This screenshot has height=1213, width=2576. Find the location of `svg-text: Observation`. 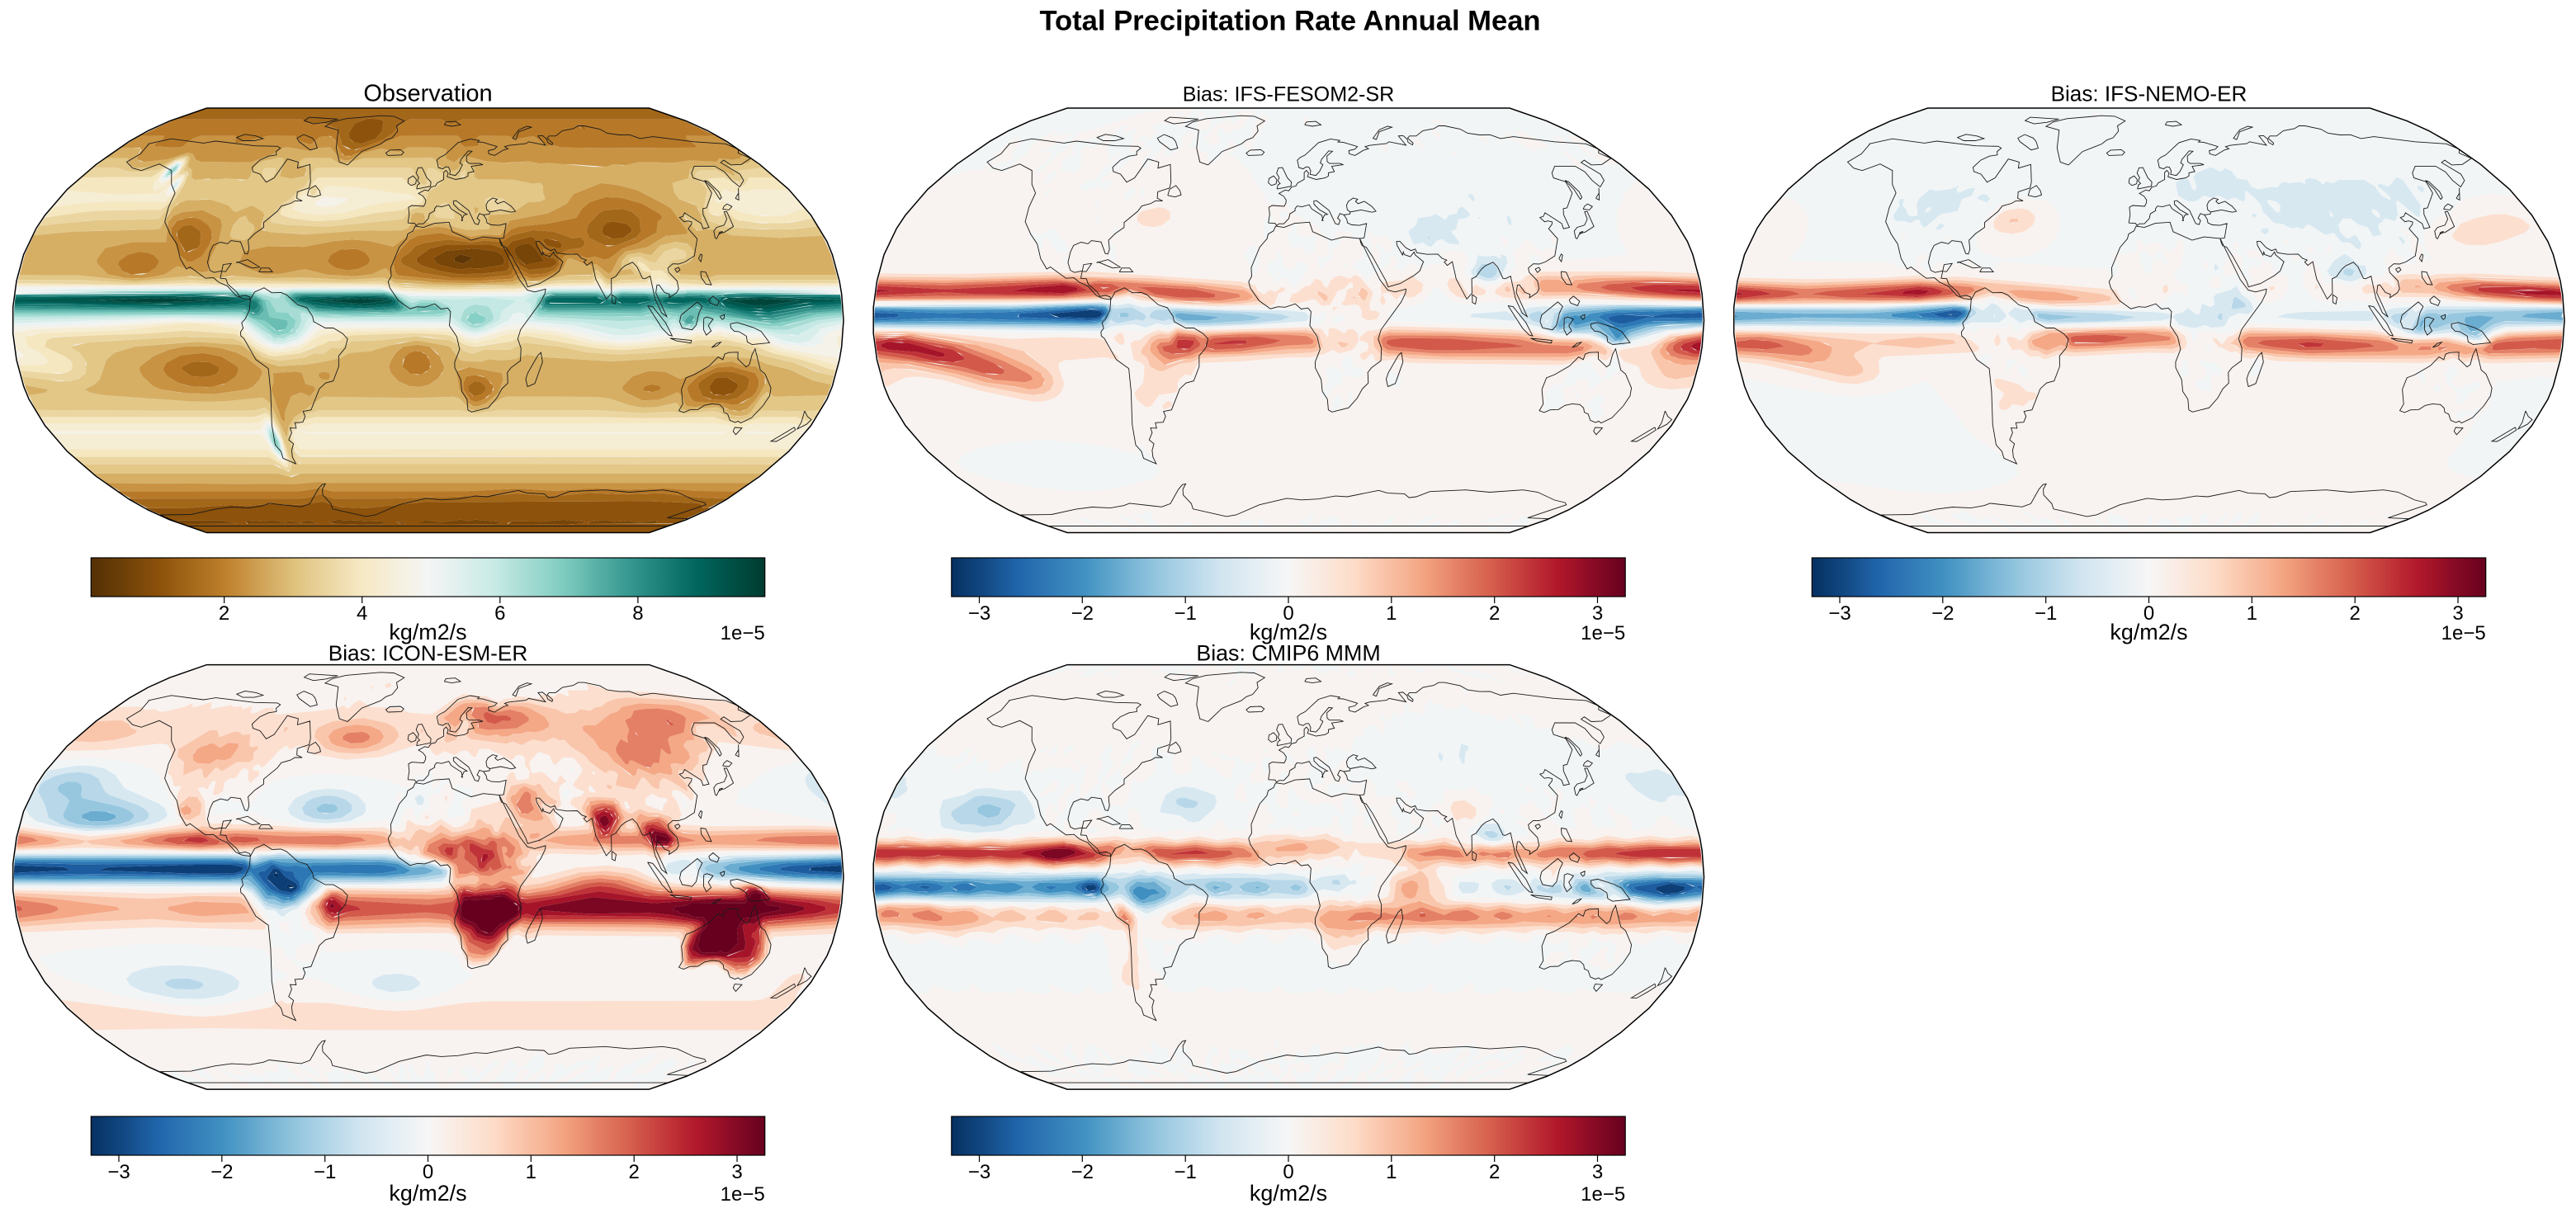

svg-text: Observation is located at coordinates (427, 93).